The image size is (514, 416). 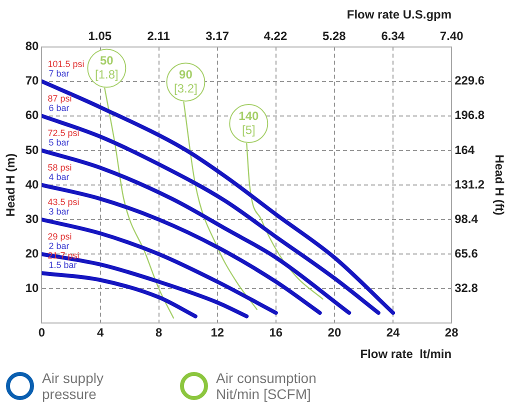 I want to click on x-tick-label: 24, so click(x=393, y=333).